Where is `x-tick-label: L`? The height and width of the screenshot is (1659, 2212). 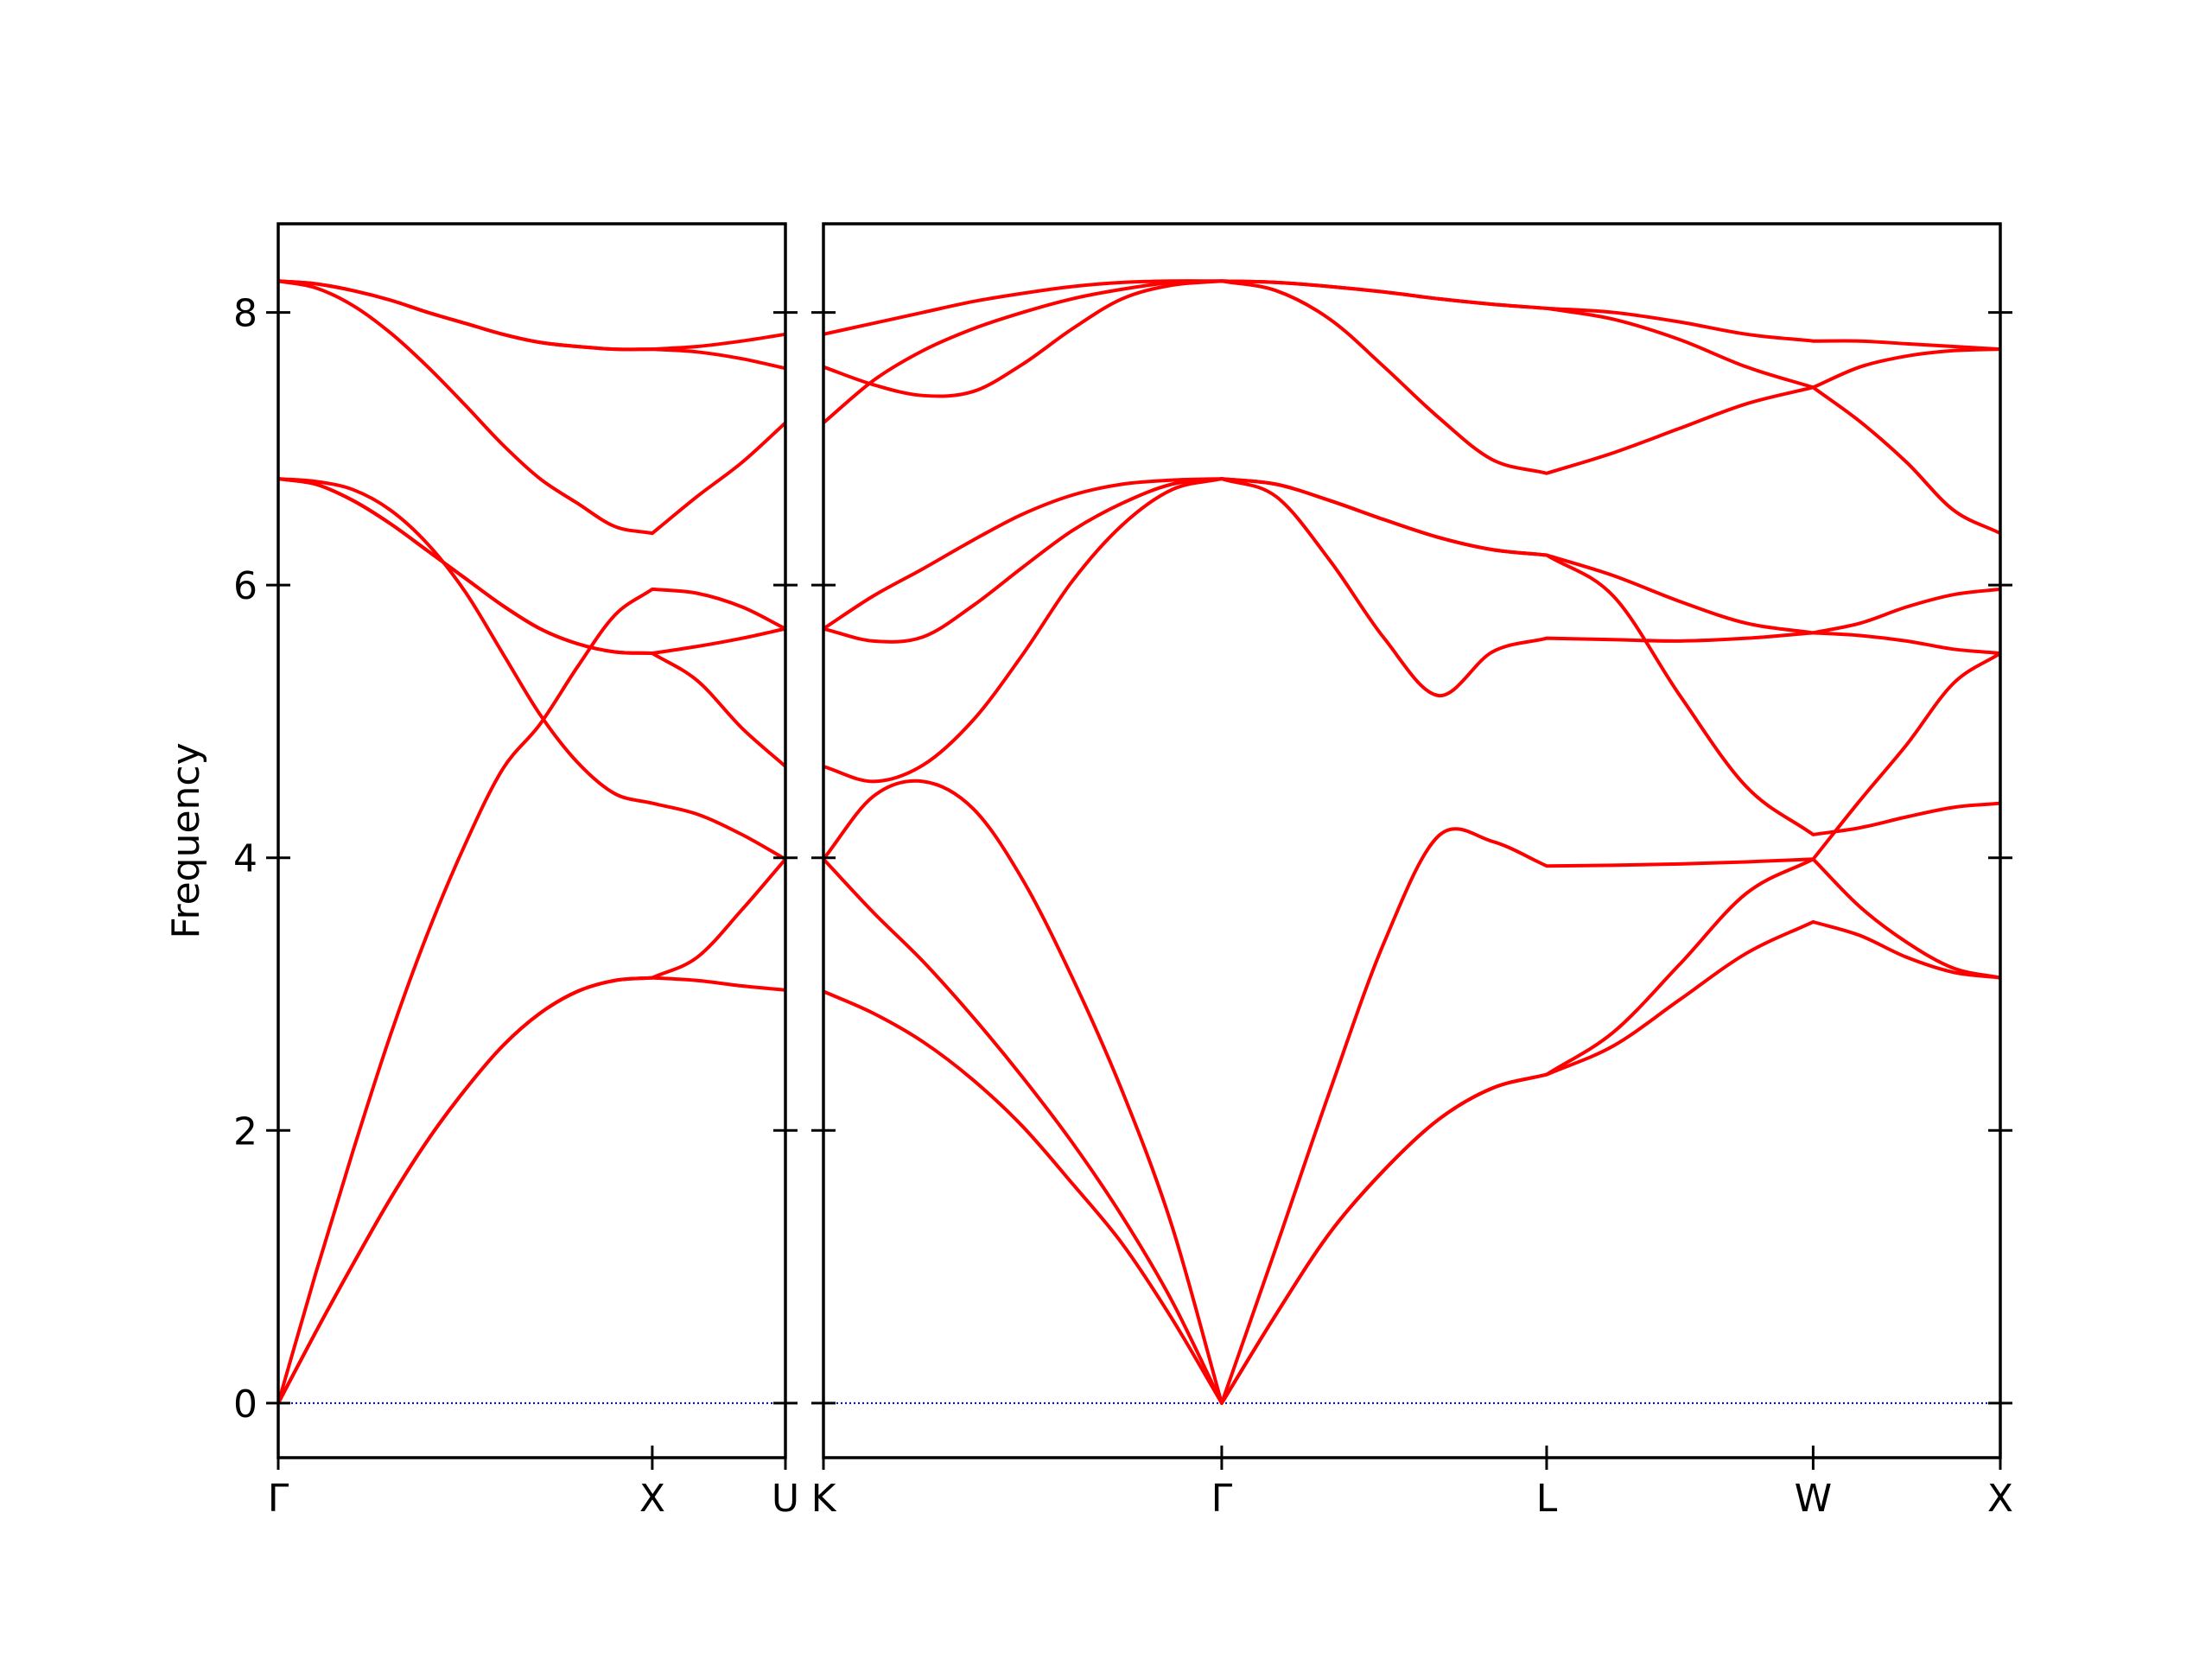
x-tick-label: L is located at coordinates (1547, 1499).